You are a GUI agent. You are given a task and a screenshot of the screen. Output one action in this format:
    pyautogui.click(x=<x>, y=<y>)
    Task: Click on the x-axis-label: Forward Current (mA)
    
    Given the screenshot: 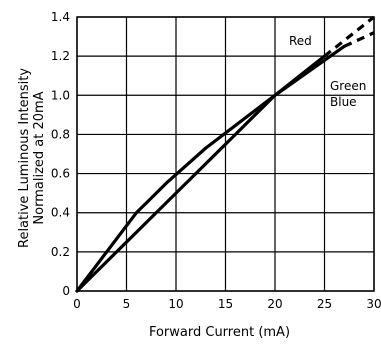 What is the action you would take?
    pyautogui.click(x=219, y=332)
    